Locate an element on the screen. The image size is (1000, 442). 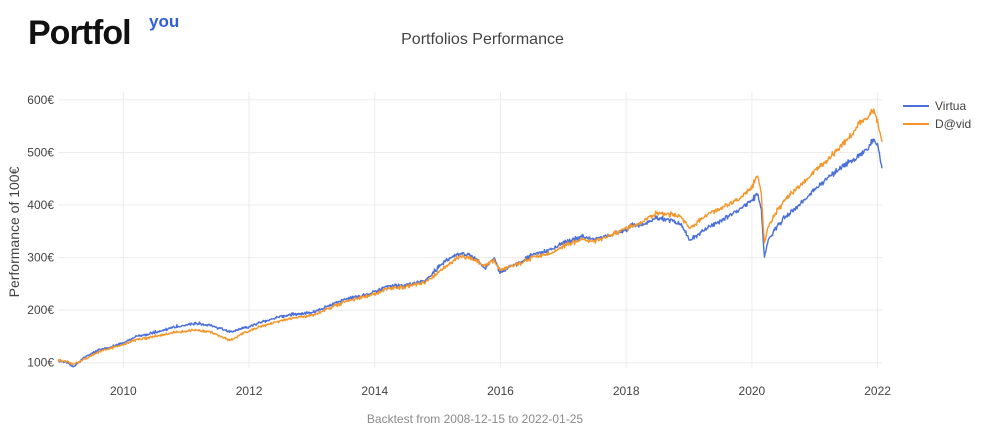
x-tick-label: 2020 is located at coordinates (752, 391).